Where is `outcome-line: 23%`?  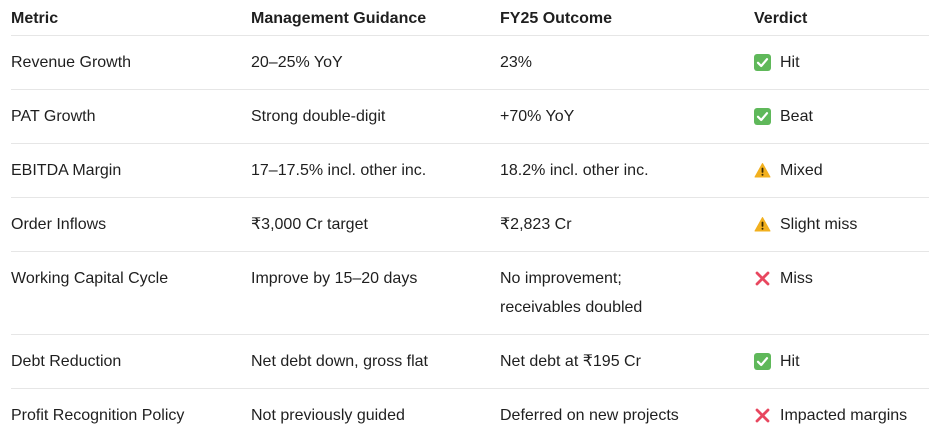
outcome-line: 23% is located at coordinates (516, 62).